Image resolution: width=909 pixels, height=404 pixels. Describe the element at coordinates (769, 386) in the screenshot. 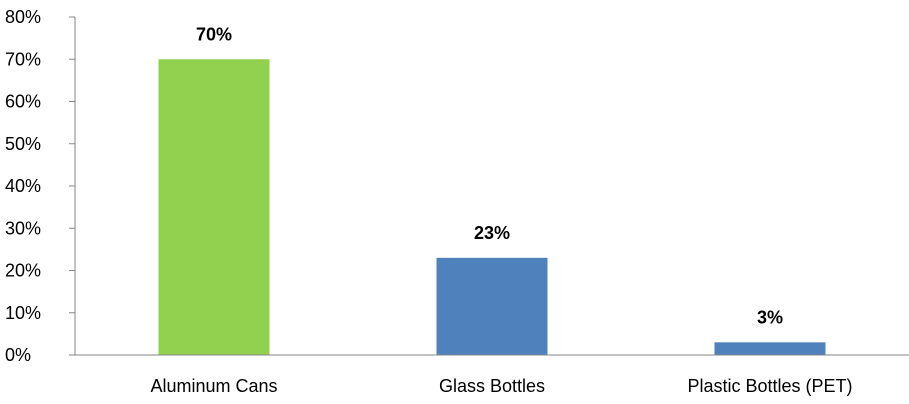

I see `x-tick-label: Plastic Bottles (PET)` at that location.